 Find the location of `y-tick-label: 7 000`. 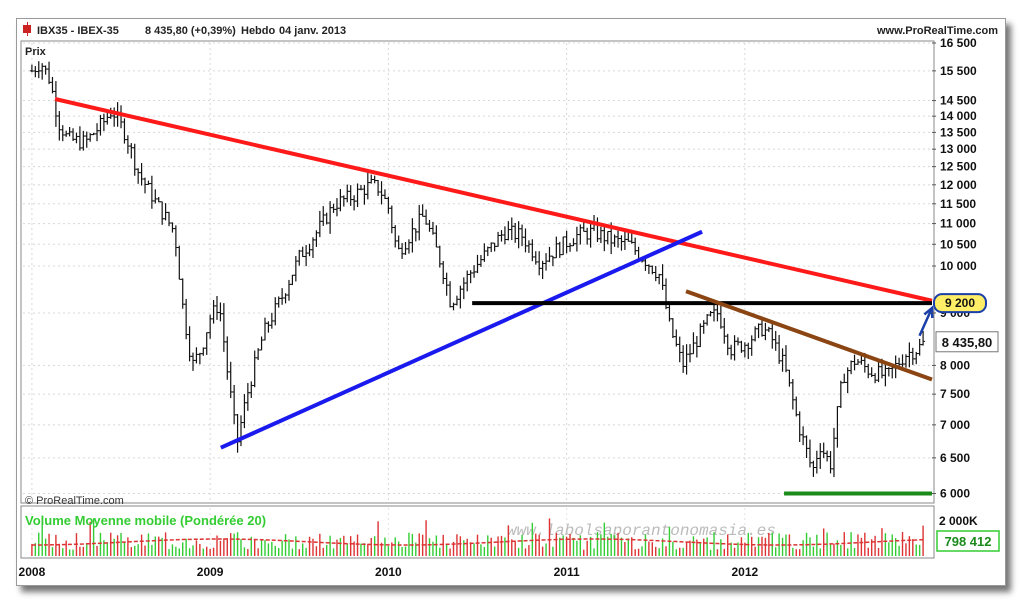

y-tick-label: 7 000 is located at coordinates (955, 425).